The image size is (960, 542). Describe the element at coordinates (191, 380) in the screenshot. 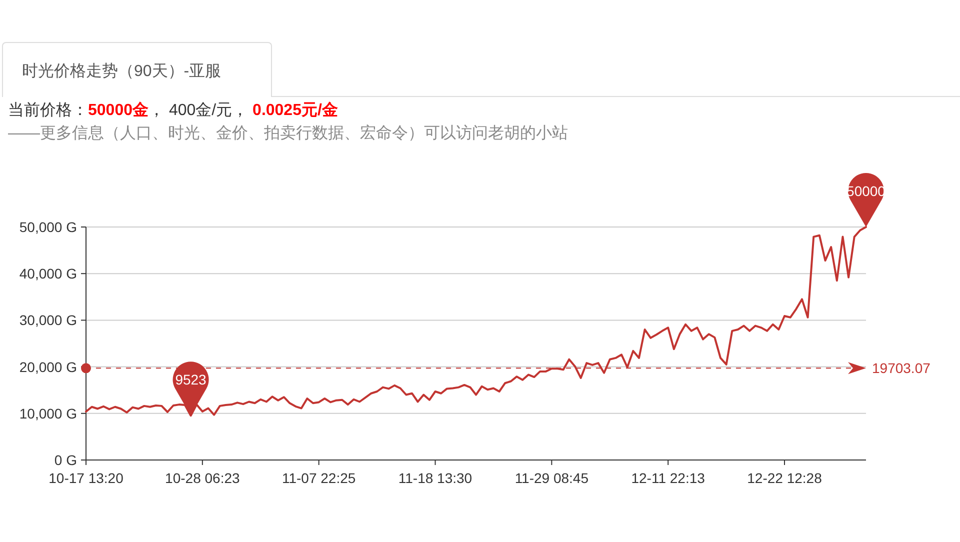

I see `annotation: 9523` at that location.